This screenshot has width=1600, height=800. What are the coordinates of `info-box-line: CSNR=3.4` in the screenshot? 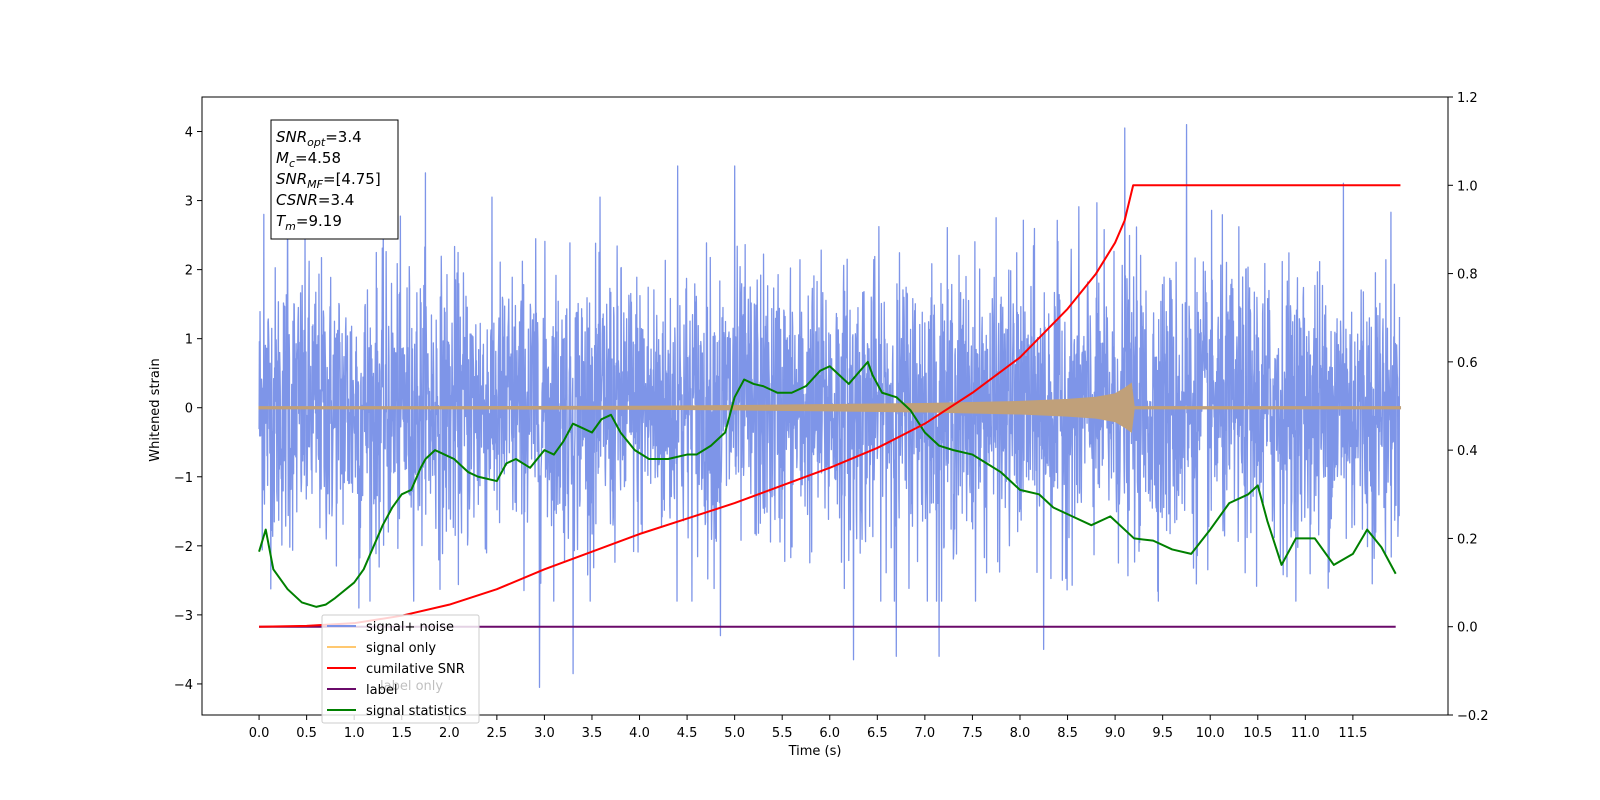 It's located at (315, 200).